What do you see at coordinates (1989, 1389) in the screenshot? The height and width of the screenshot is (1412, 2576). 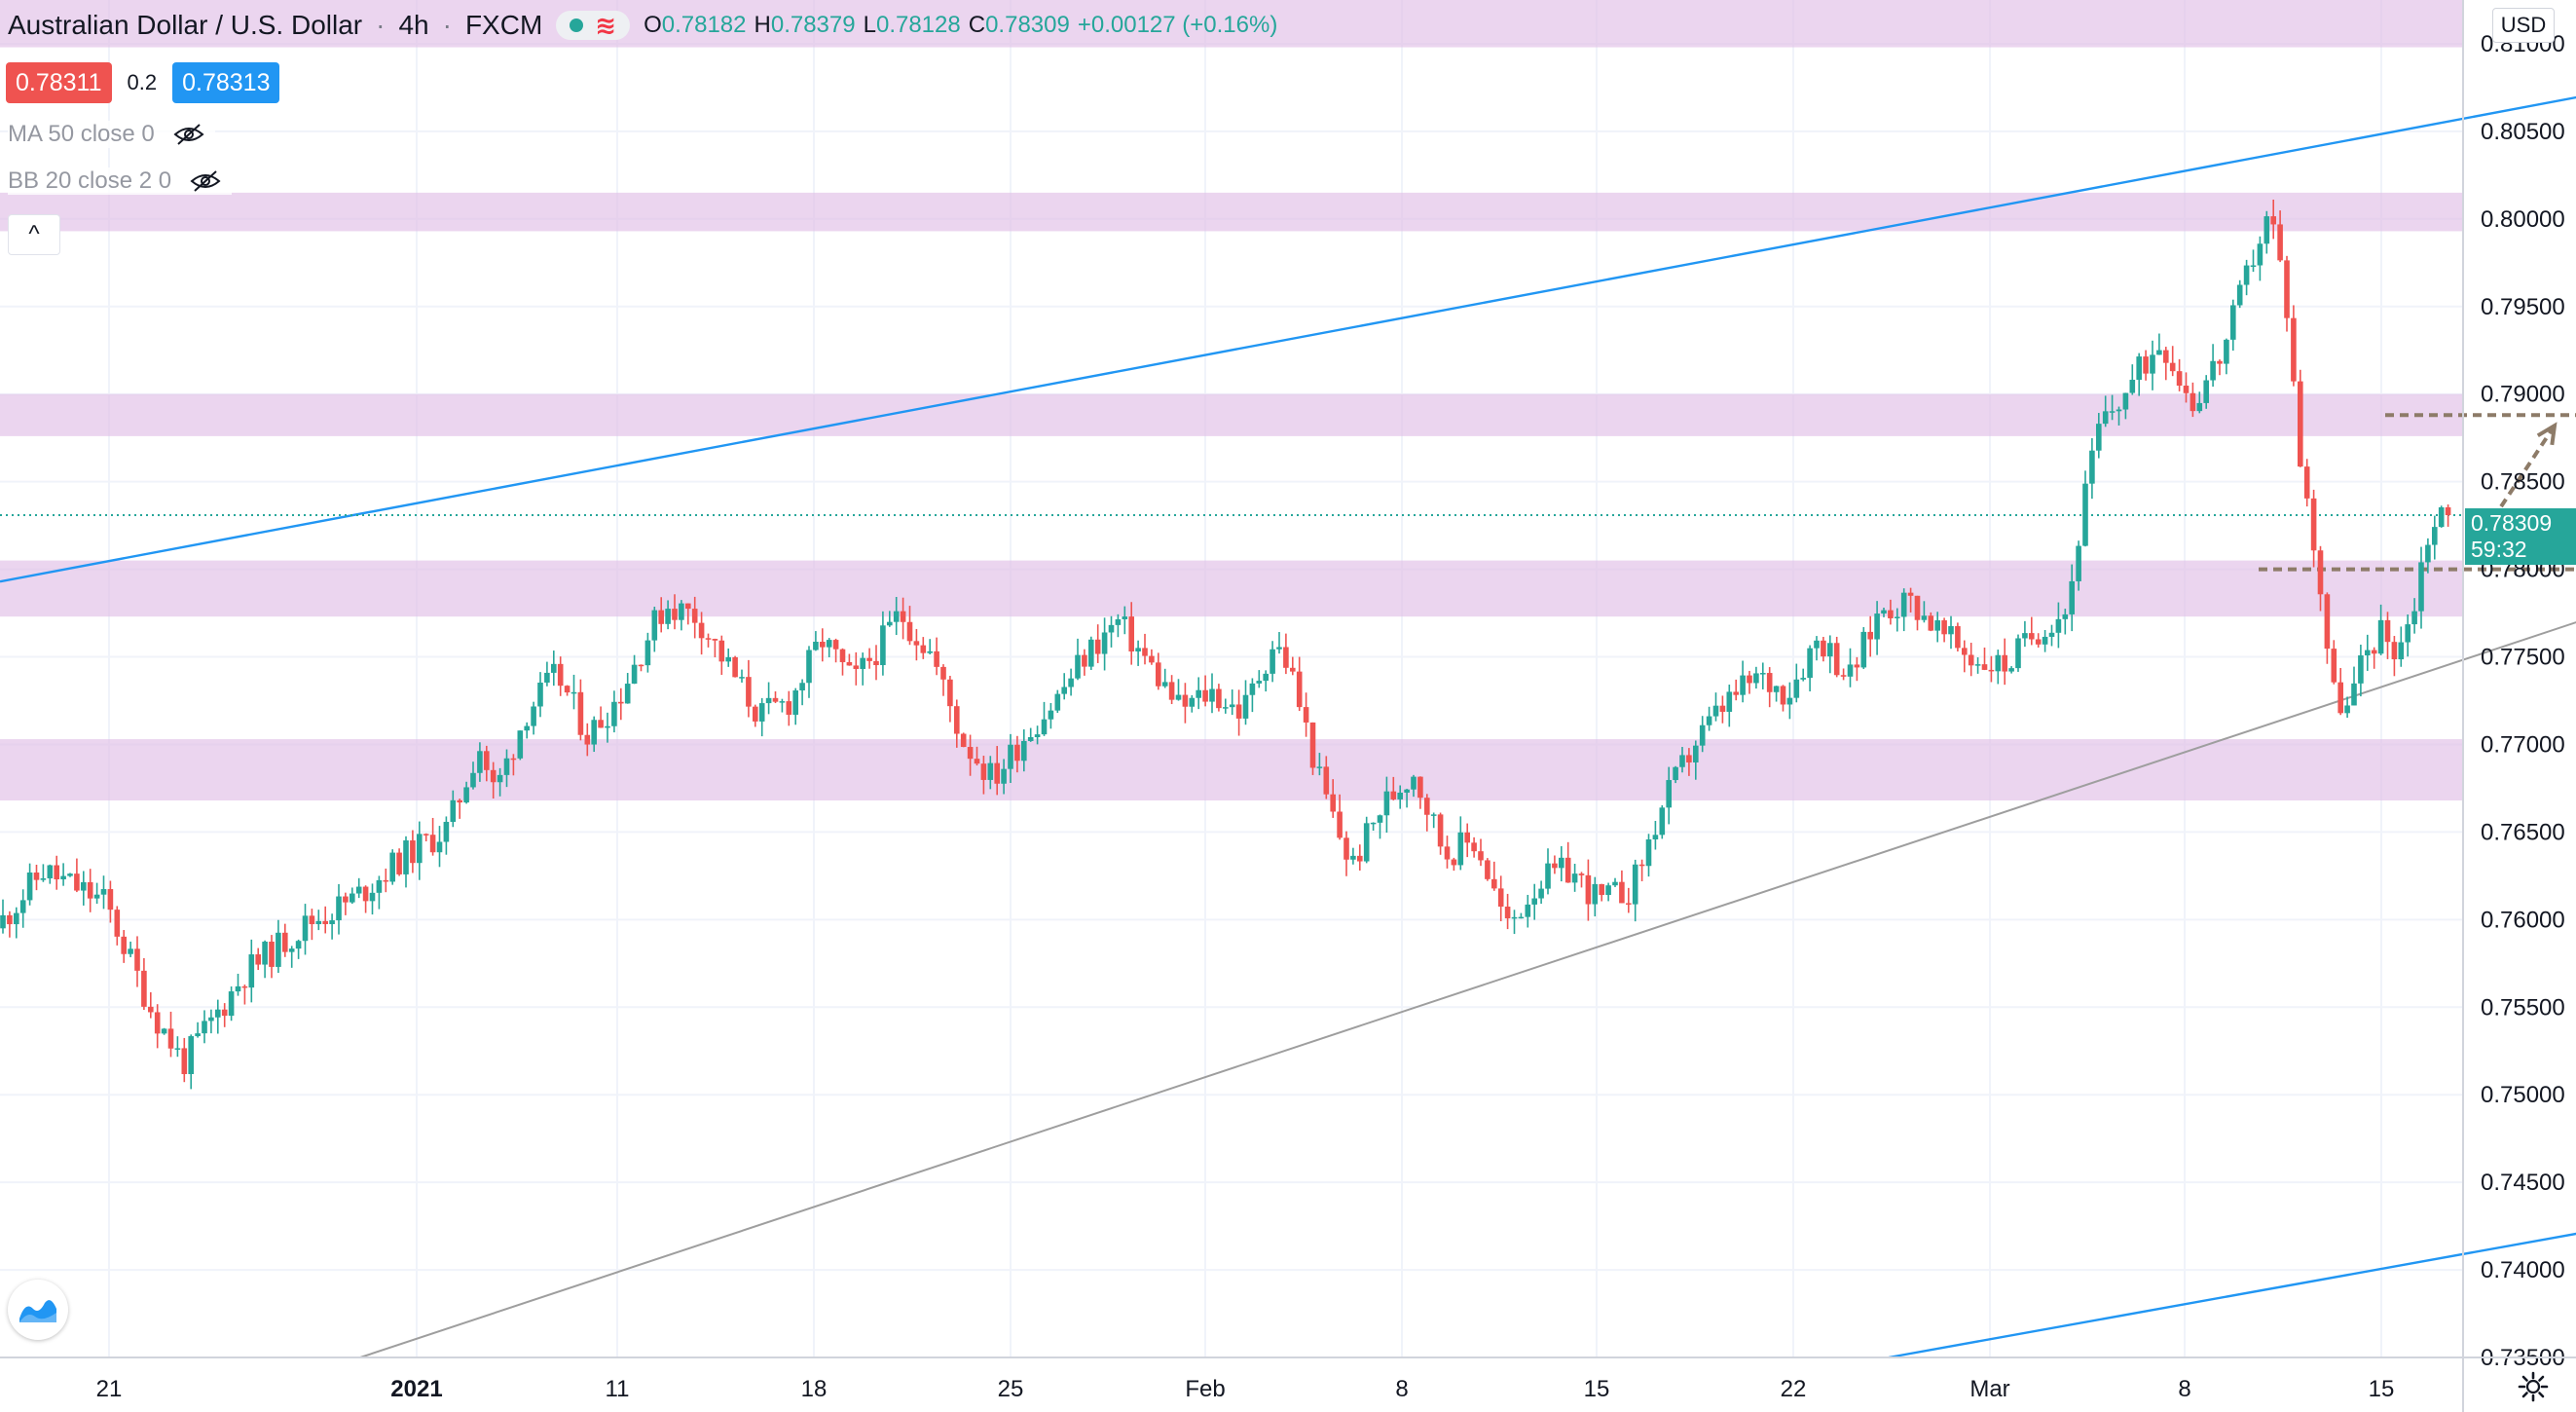 I see `x-tick-label: Mar` at bounding box center [1989, 1389].